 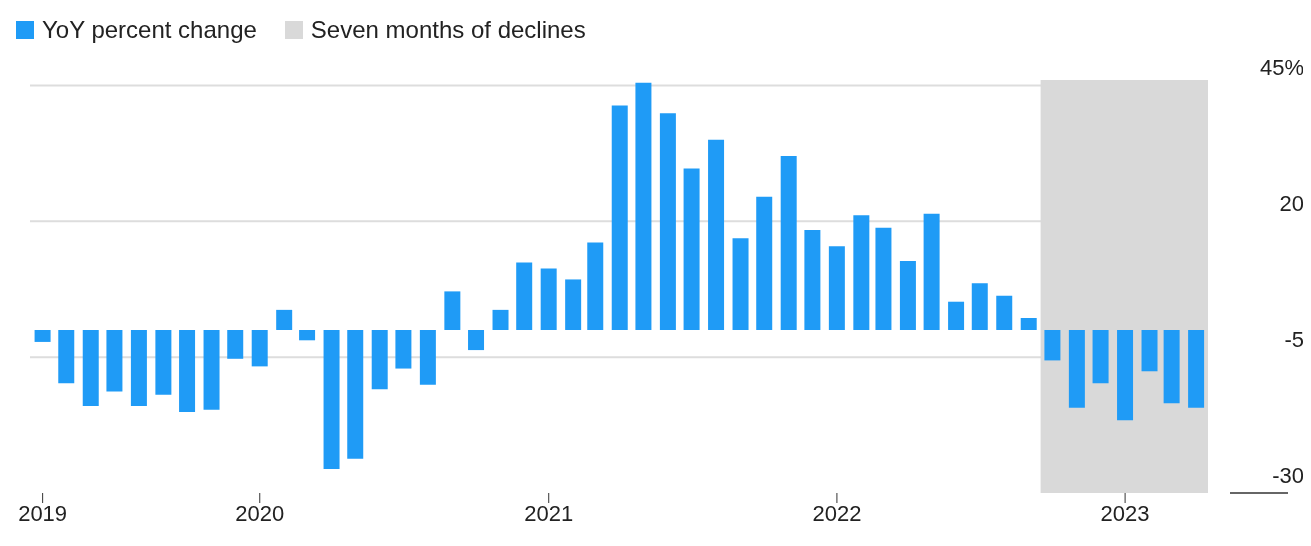 I want to click on x-tick-label: 2022, so click(x=837, y=513).